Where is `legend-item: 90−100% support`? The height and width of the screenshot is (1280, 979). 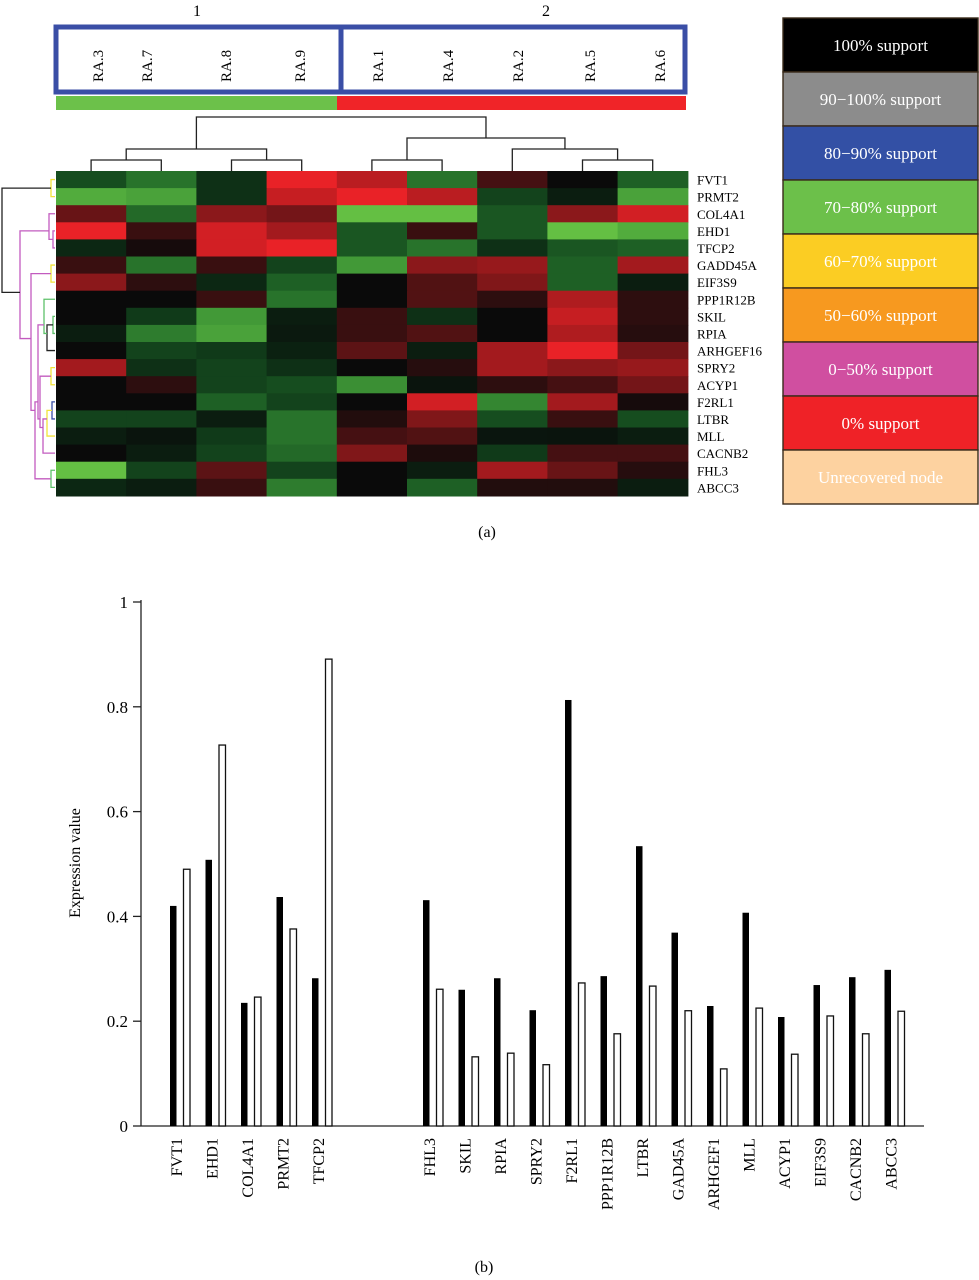 legend-item: 90−100% support is located at coordinates (880, 99).